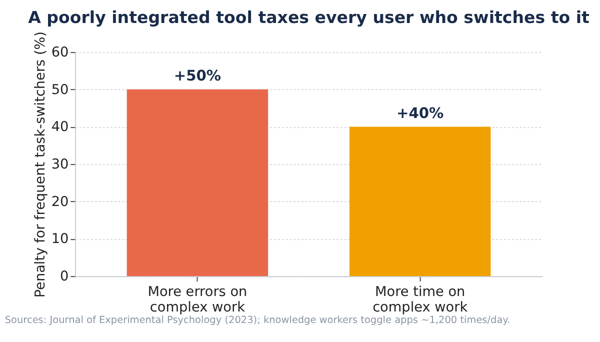 This screenshot has width=600, height=342. Describe the element at coordinates (420, 300) in the screenshot. I see `x-tick-label: More time on complex work` at that location.